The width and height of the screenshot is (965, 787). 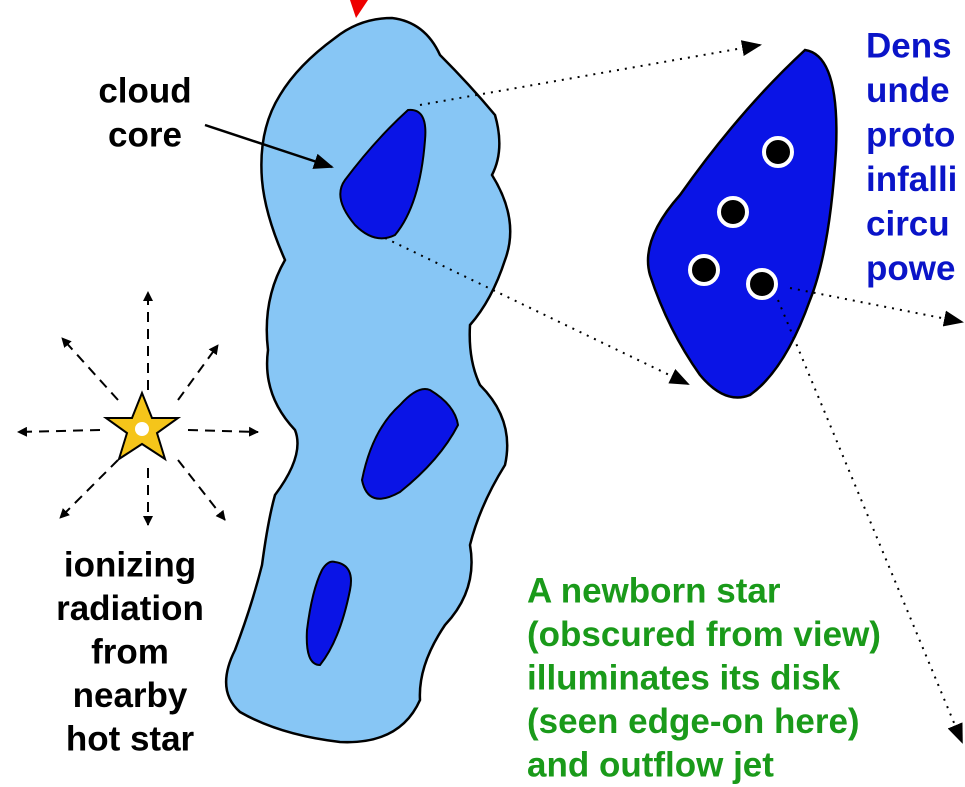 What do you see at coordinates (130, 738) in the screenshot?
I see `text-line: hot star` at bounding box center [130, 738].